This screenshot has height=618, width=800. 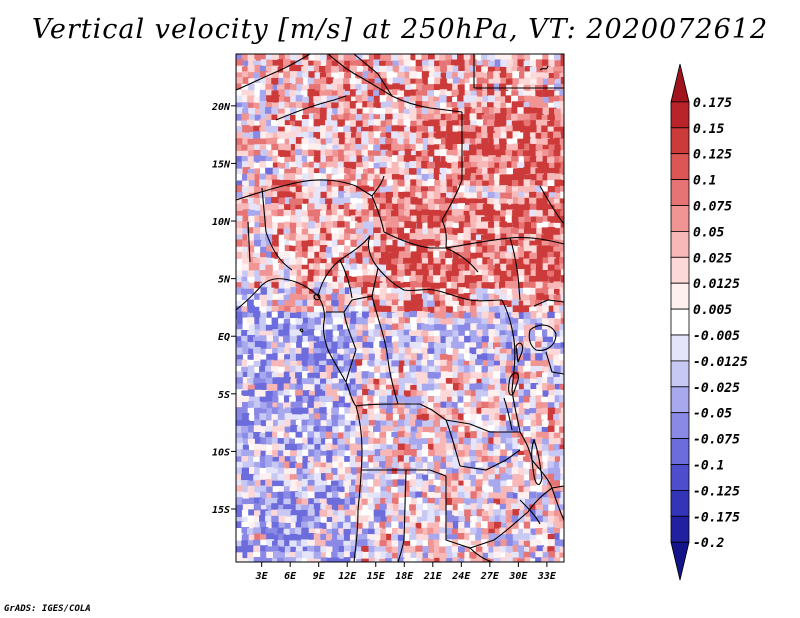 What do you see at coordinates (708, 466) in the screenshot?
I see `colorbar-label: -0.1` at bounding box center [708, 466].